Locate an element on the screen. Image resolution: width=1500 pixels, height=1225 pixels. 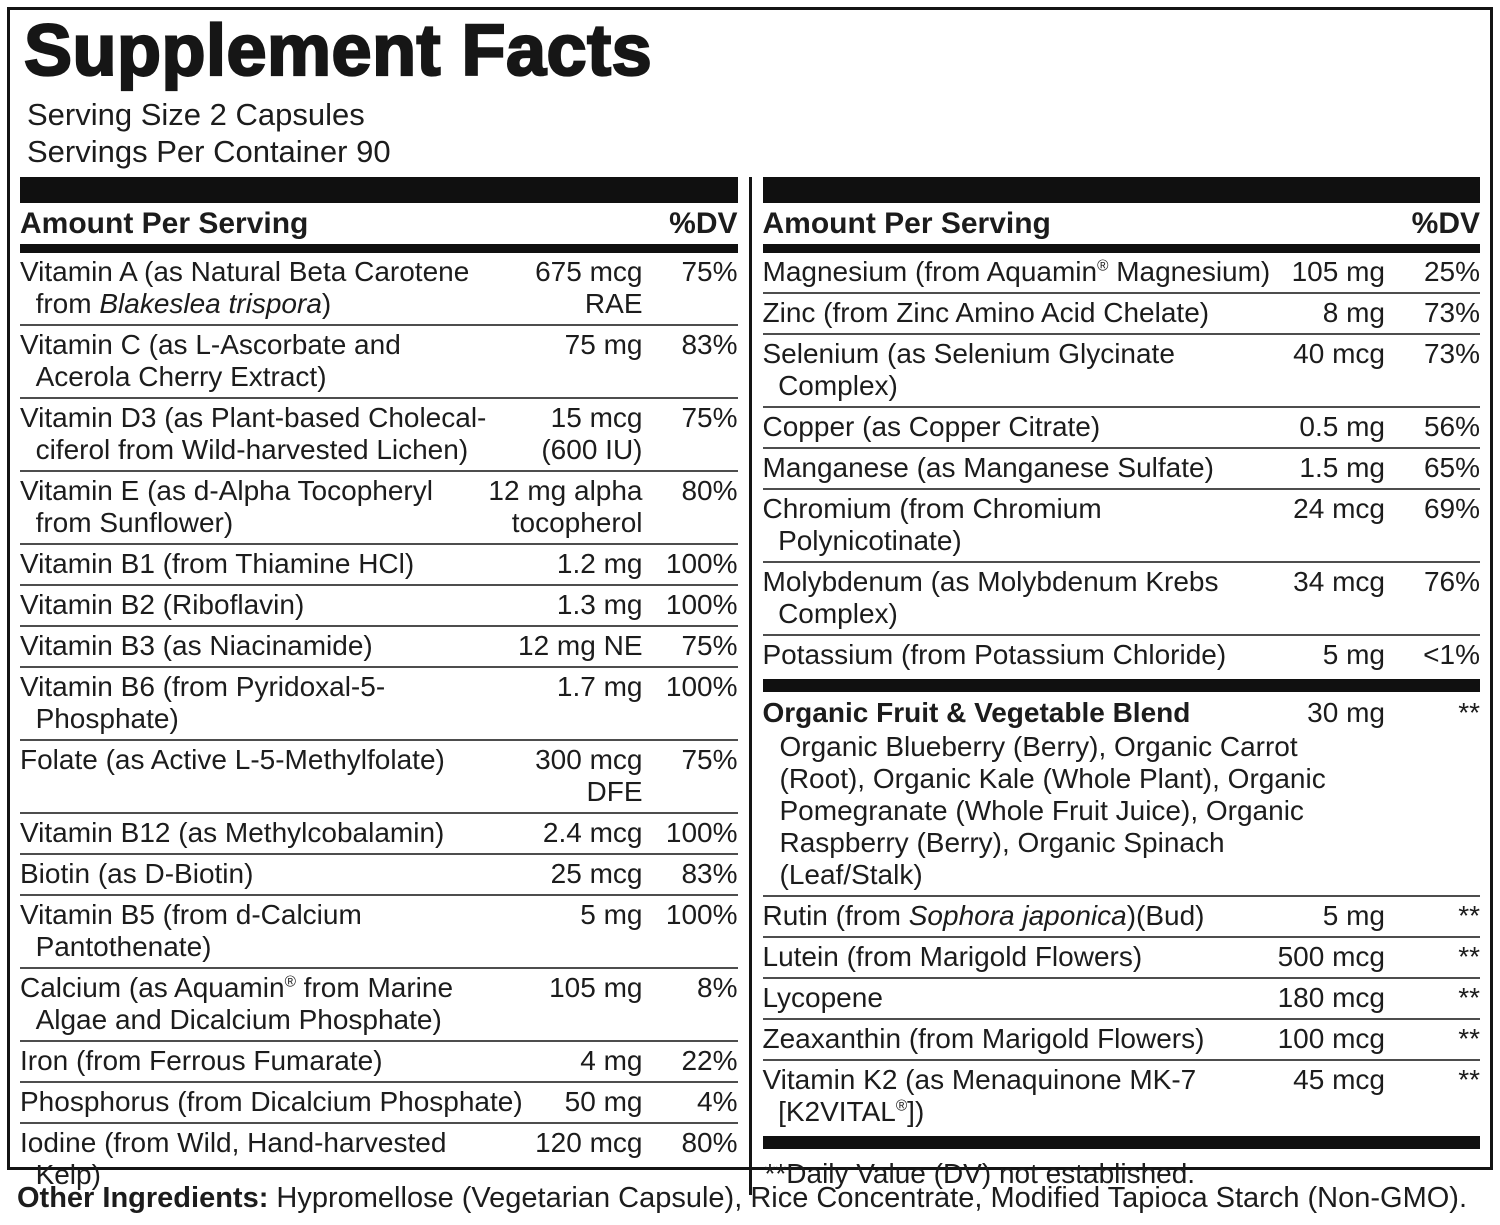
table-row-cells: Iron (from Ferrous Fumarate) 4 mg 22% is located at coordinates (379, 1061).